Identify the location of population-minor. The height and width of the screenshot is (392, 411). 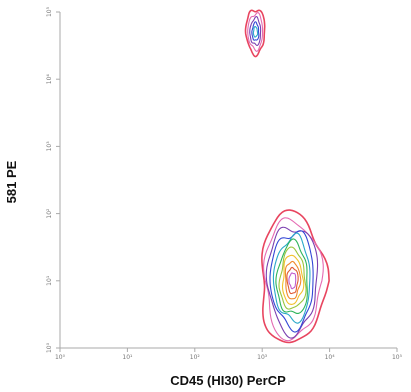
(255, 33).